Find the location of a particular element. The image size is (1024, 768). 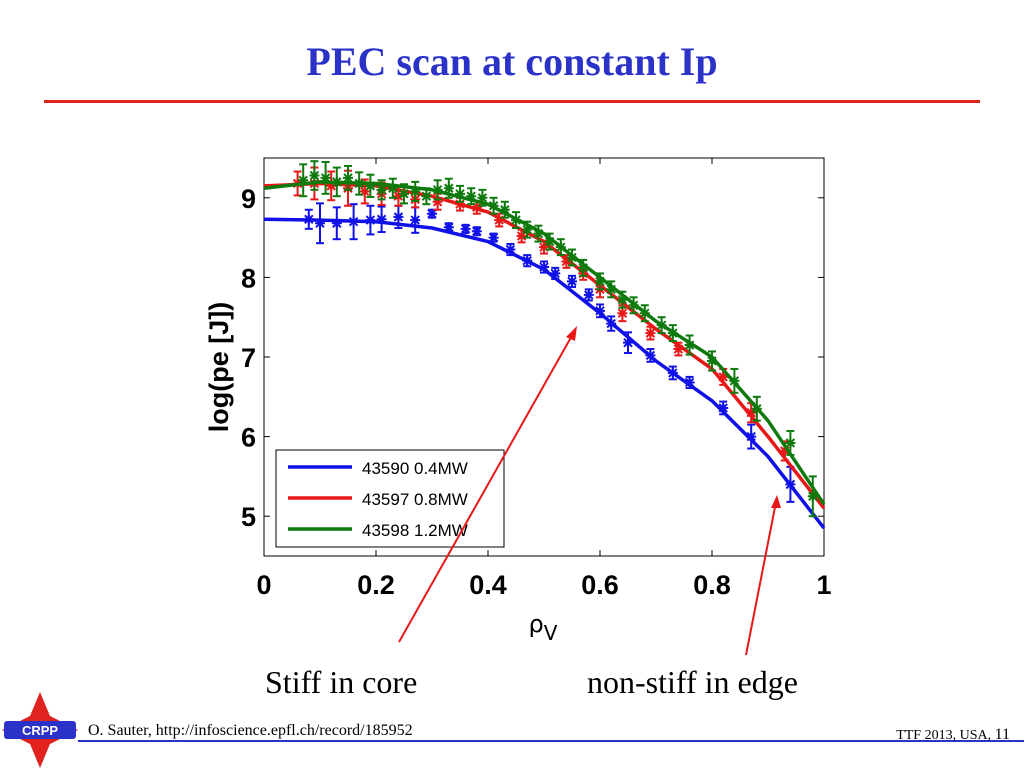

legend-label: 43597 0.8MW is located at coordinates (415, 499).